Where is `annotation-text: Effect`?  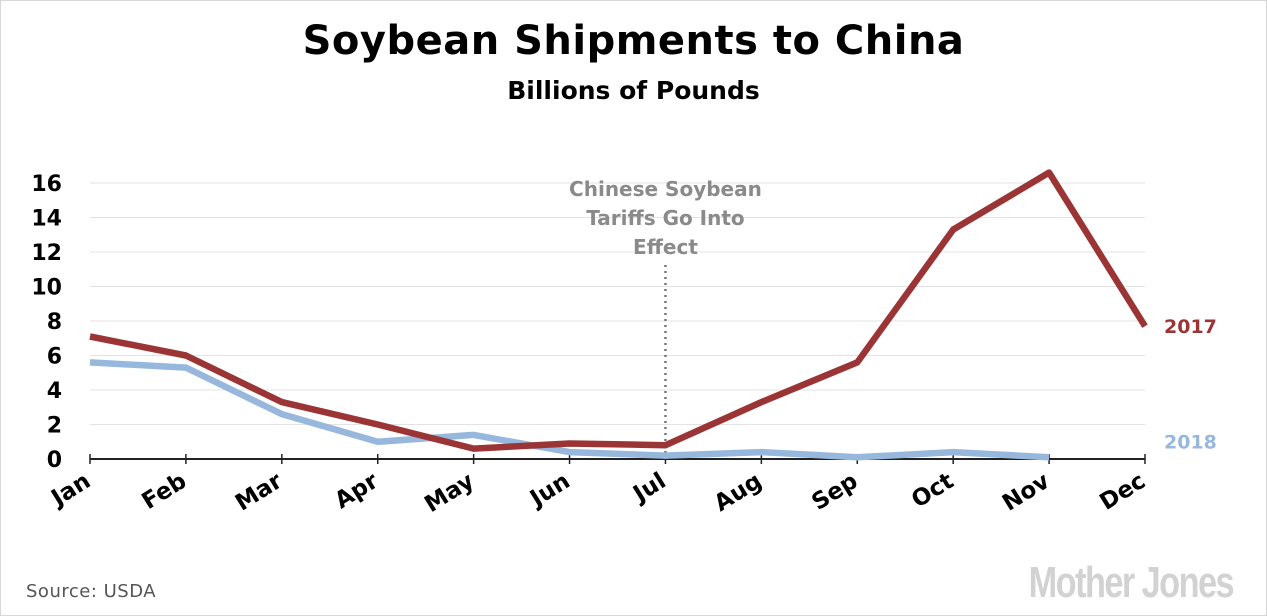
annotation-text: Effect is located at coordinates (665, 247).